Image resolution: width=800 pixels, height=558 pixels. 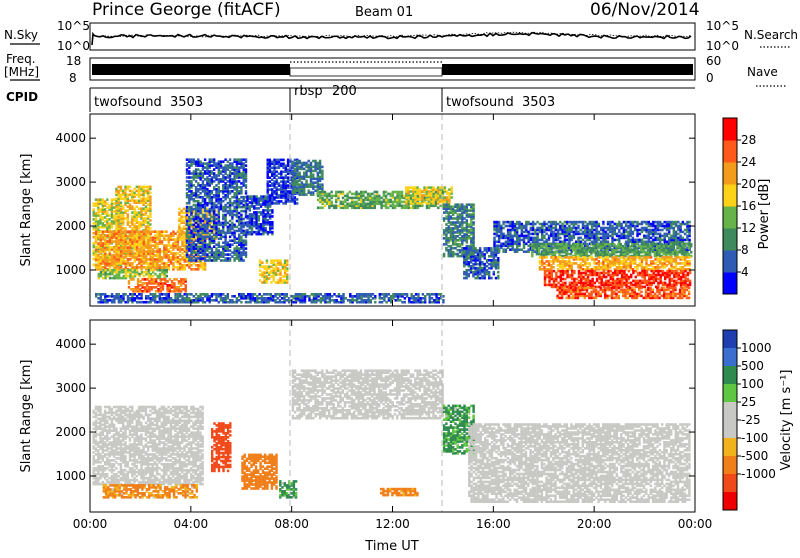 What do you see at coordinates (538, 102) in the screenshot?
I see `cpid-seg3-id: 3503` at bounding box center [538, 102].